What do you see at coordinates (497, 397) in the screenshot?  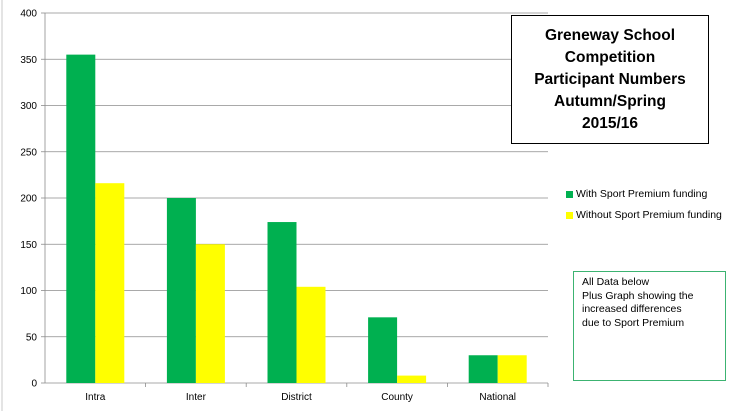 I see `x-tick-label: National` at bounding box center [497, 397].